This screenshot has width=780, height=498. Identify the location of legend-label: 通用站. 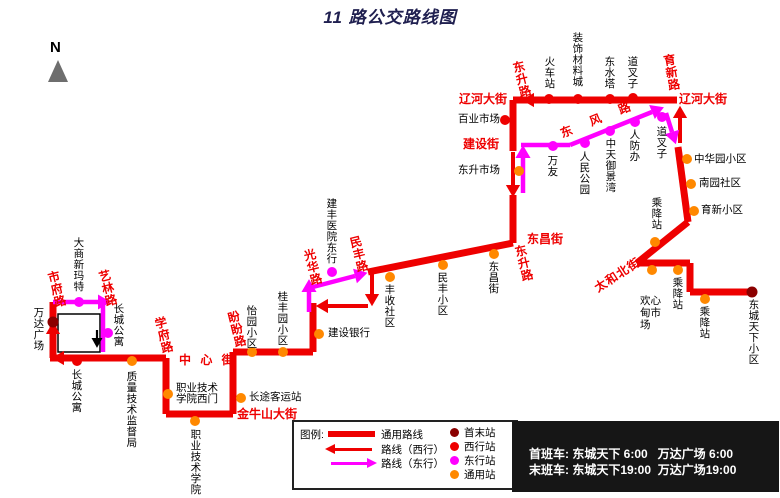
(480, 475).